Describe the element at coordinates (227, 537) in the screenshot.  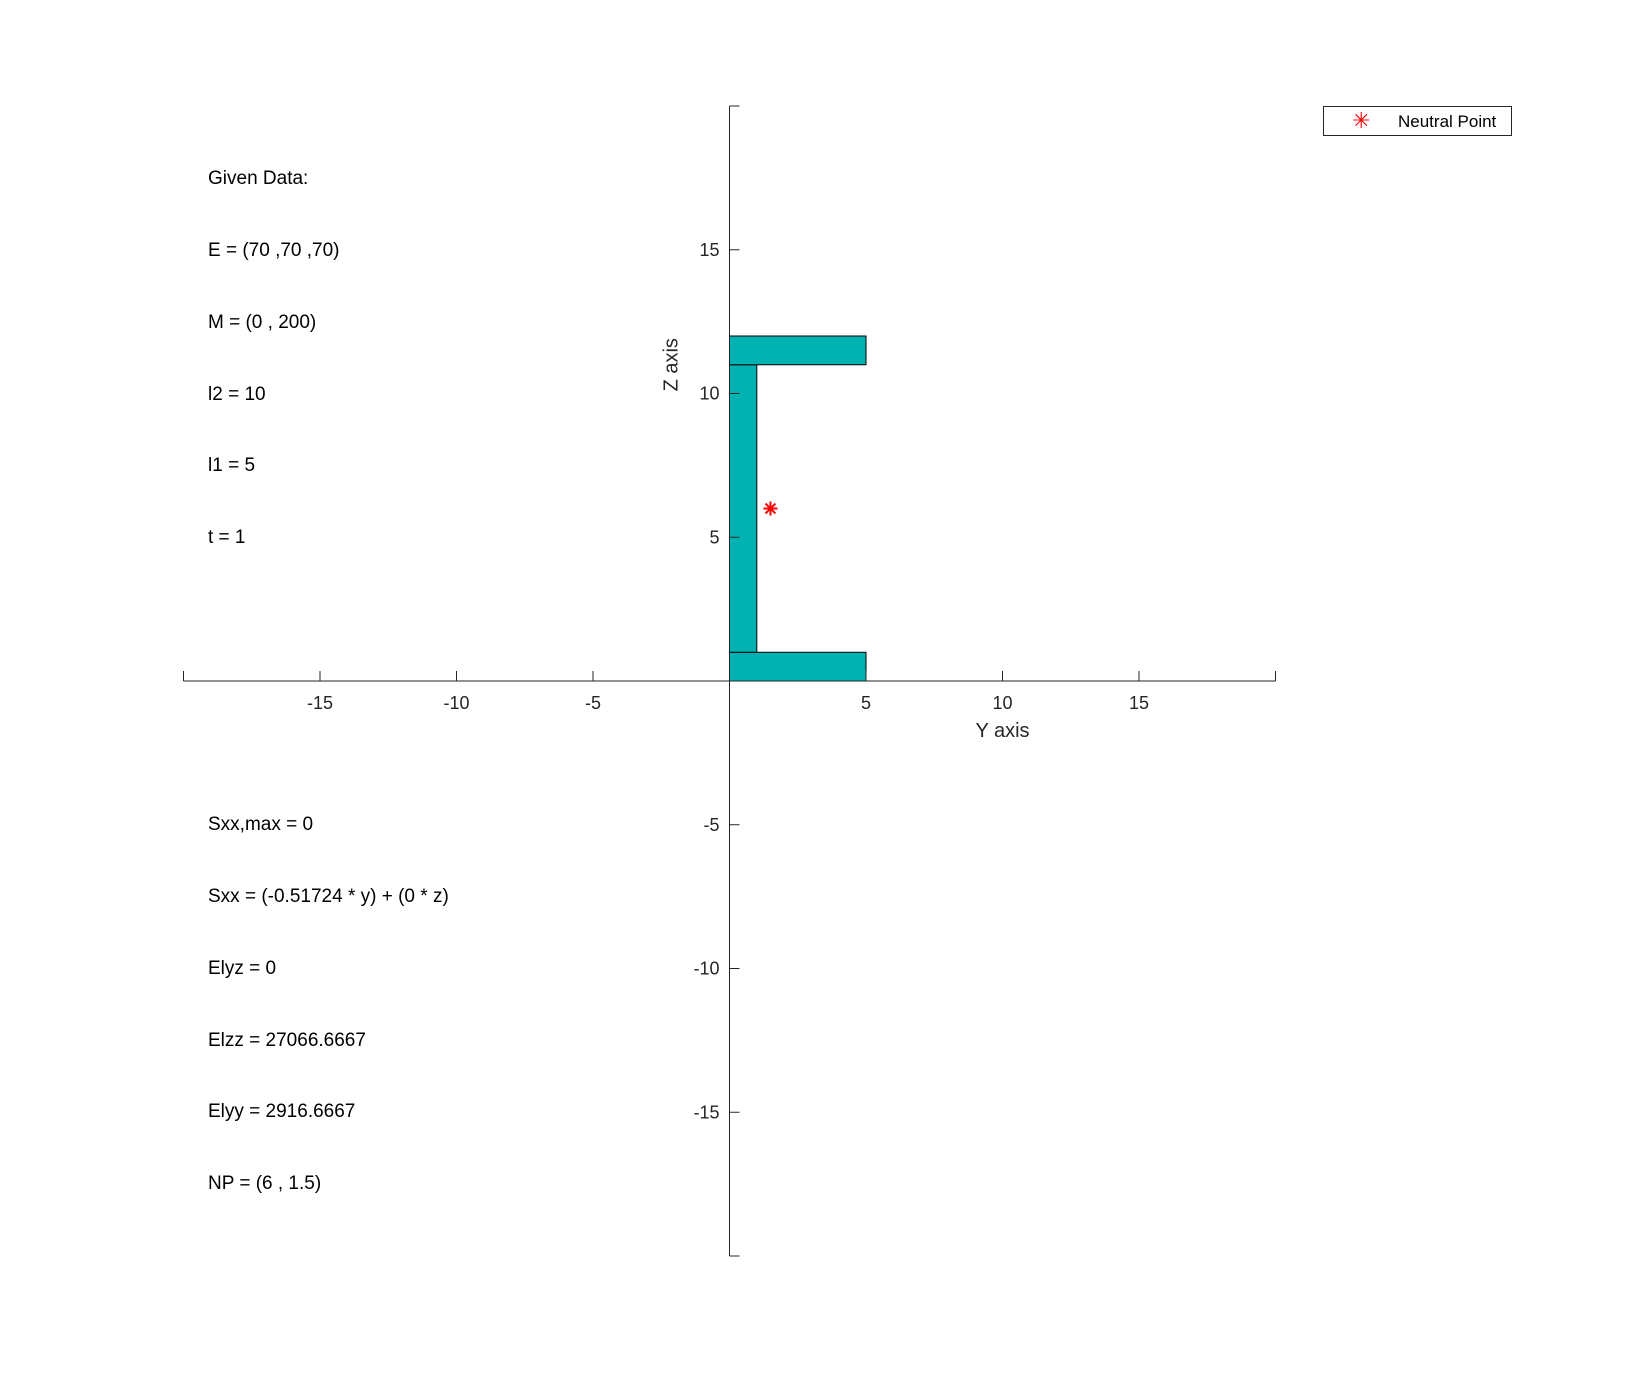
I see `given-t: t = 1` at that location.